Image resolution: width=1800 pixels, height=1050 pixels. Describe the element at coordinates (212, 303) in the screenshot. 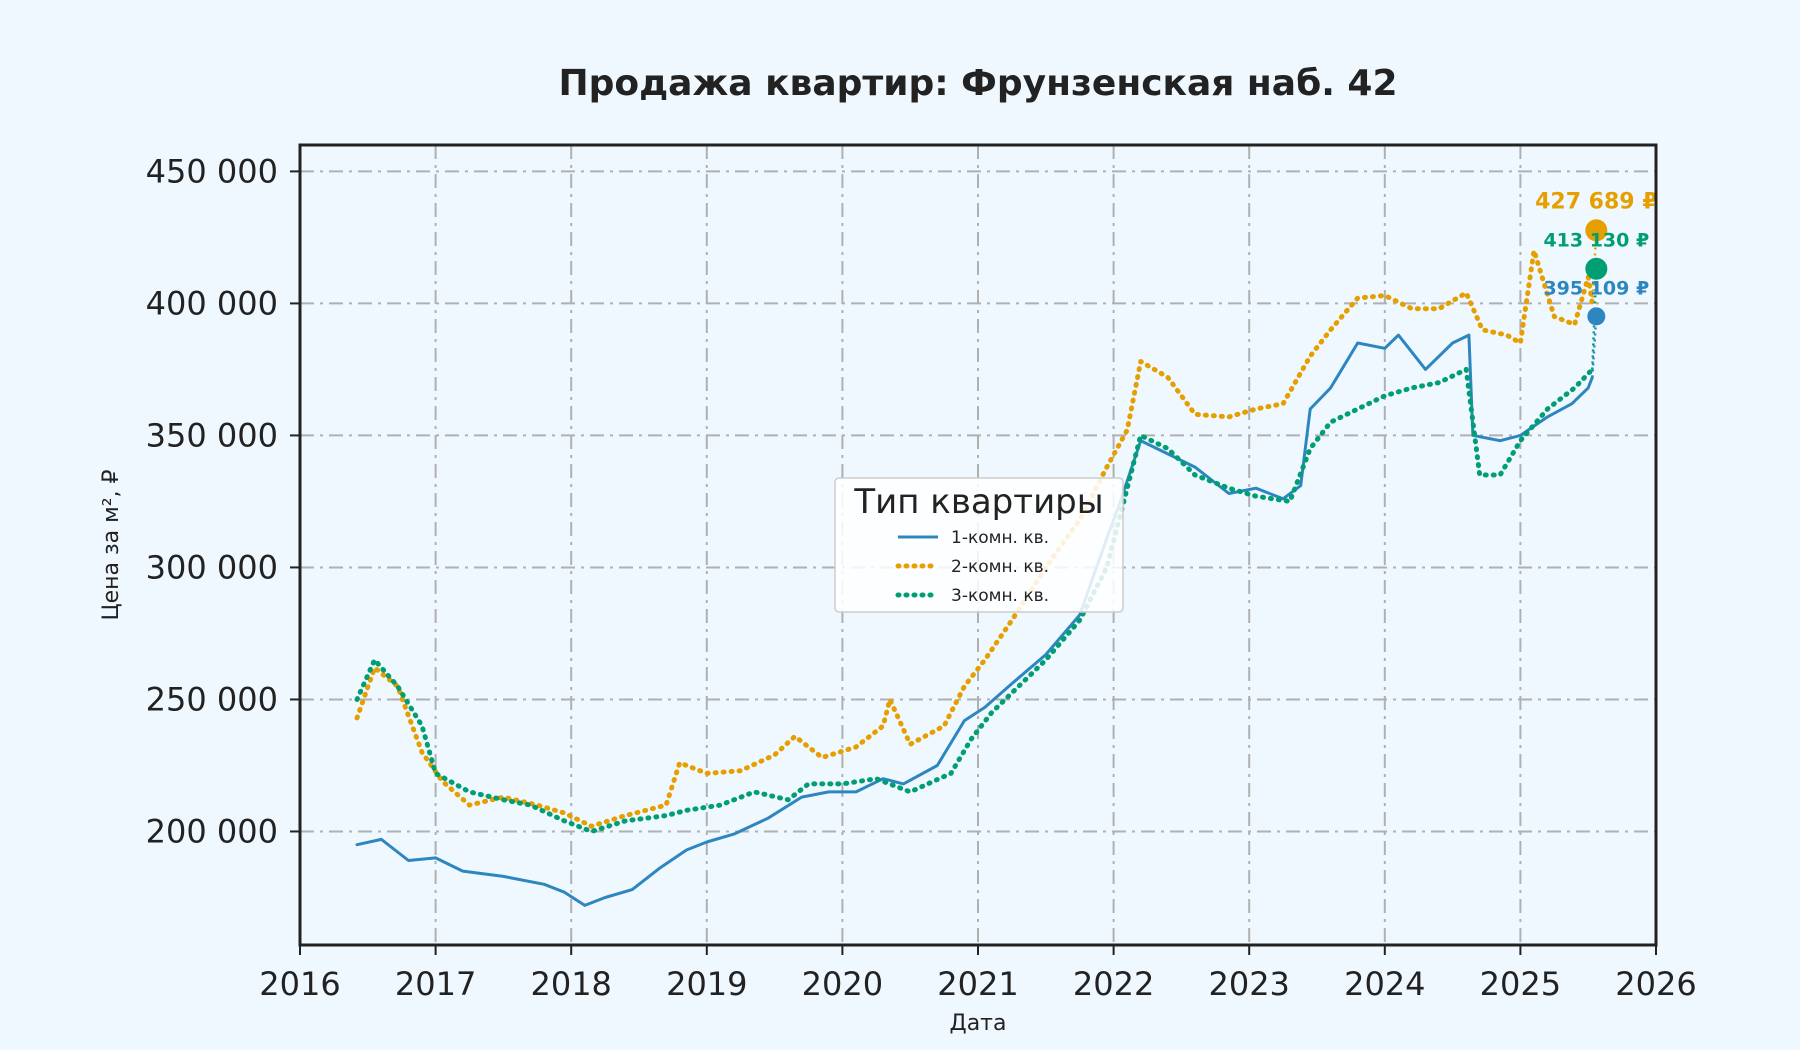

I see `y-tick-label: 400 000` at that location.